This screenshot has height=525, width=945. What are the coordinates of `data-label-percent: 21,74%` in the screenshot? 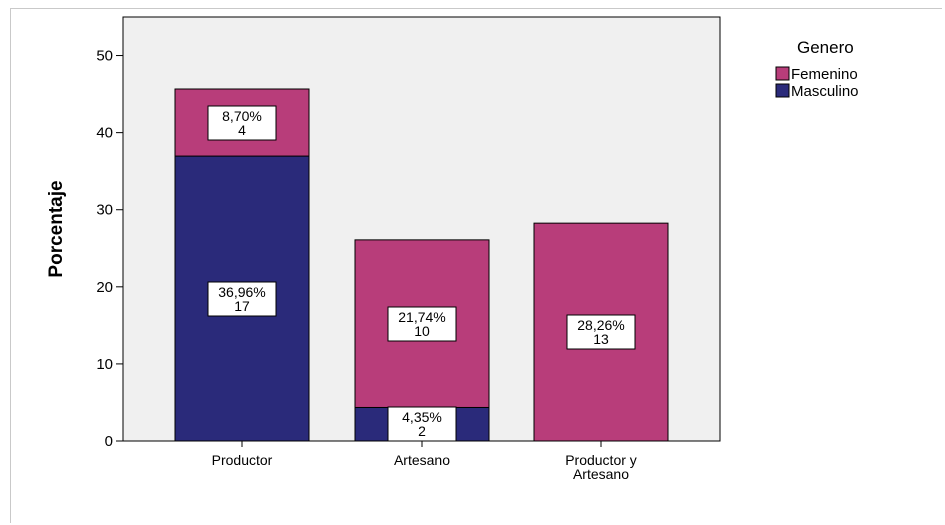 It's located at (421, 317).